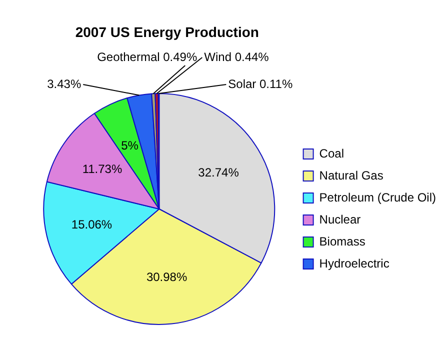 This screenshot has height=346, width=446. Describe the element at coordinates (377, 197) in the screenshot. I see `legend-label: Petroleum (Crude Oil)` at that location.